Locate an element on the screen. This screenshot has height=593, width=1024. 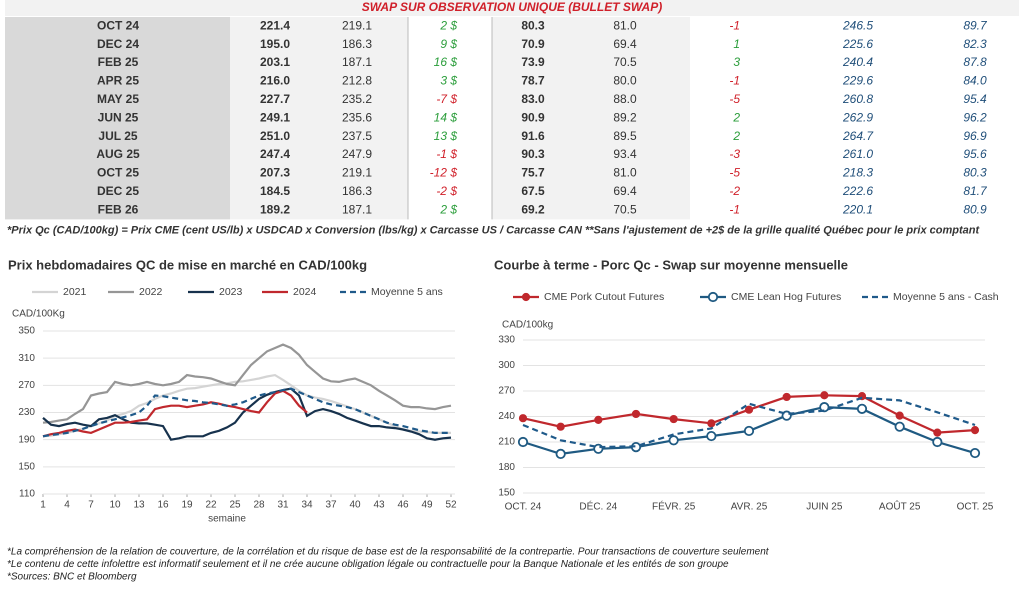
x-tick-label: 13 is located at coordinates (139, 505).